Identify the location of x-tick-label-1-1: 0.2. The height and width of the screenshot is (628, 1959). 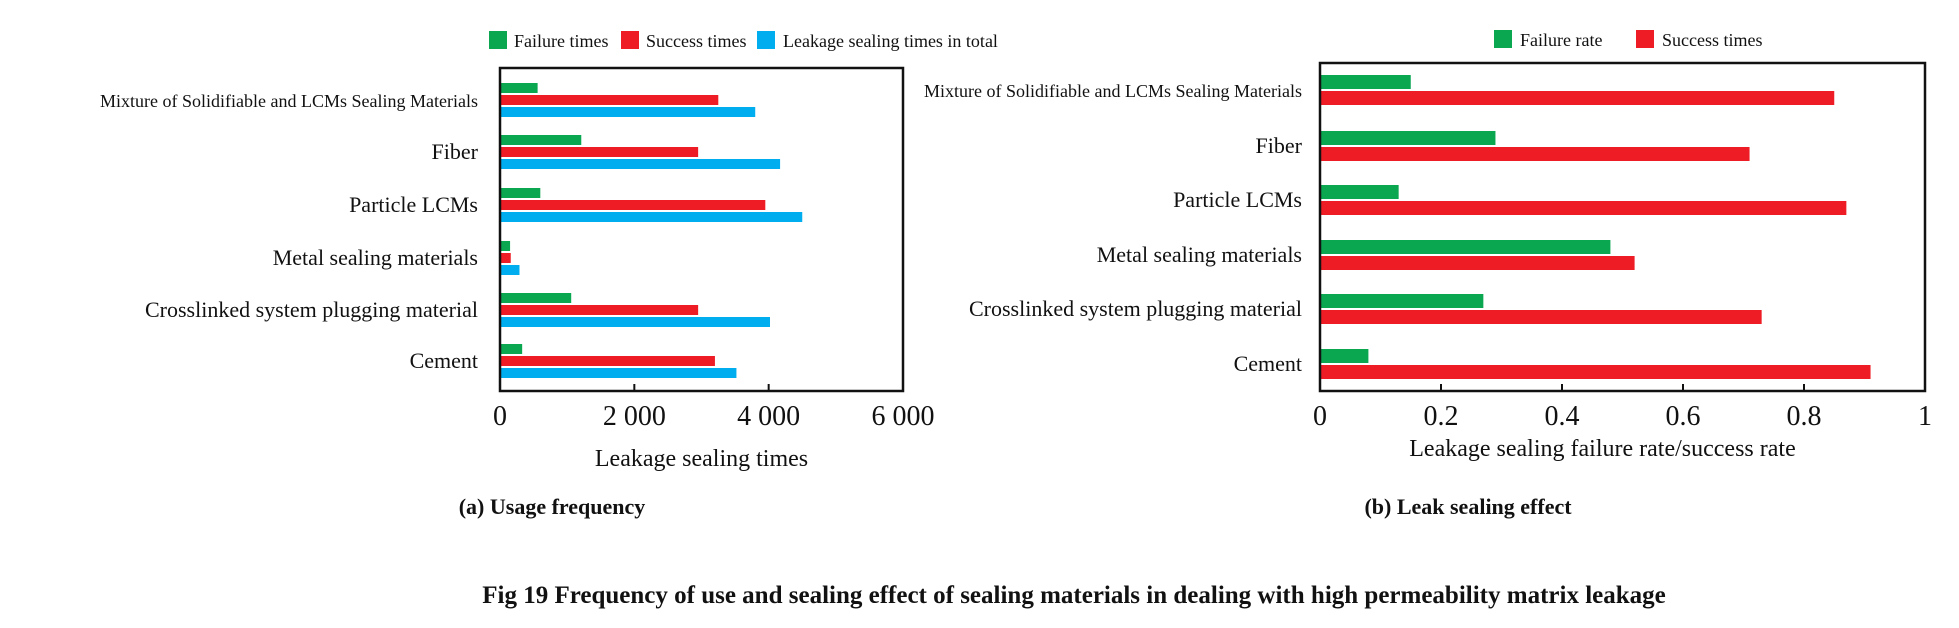
(1441, 416).